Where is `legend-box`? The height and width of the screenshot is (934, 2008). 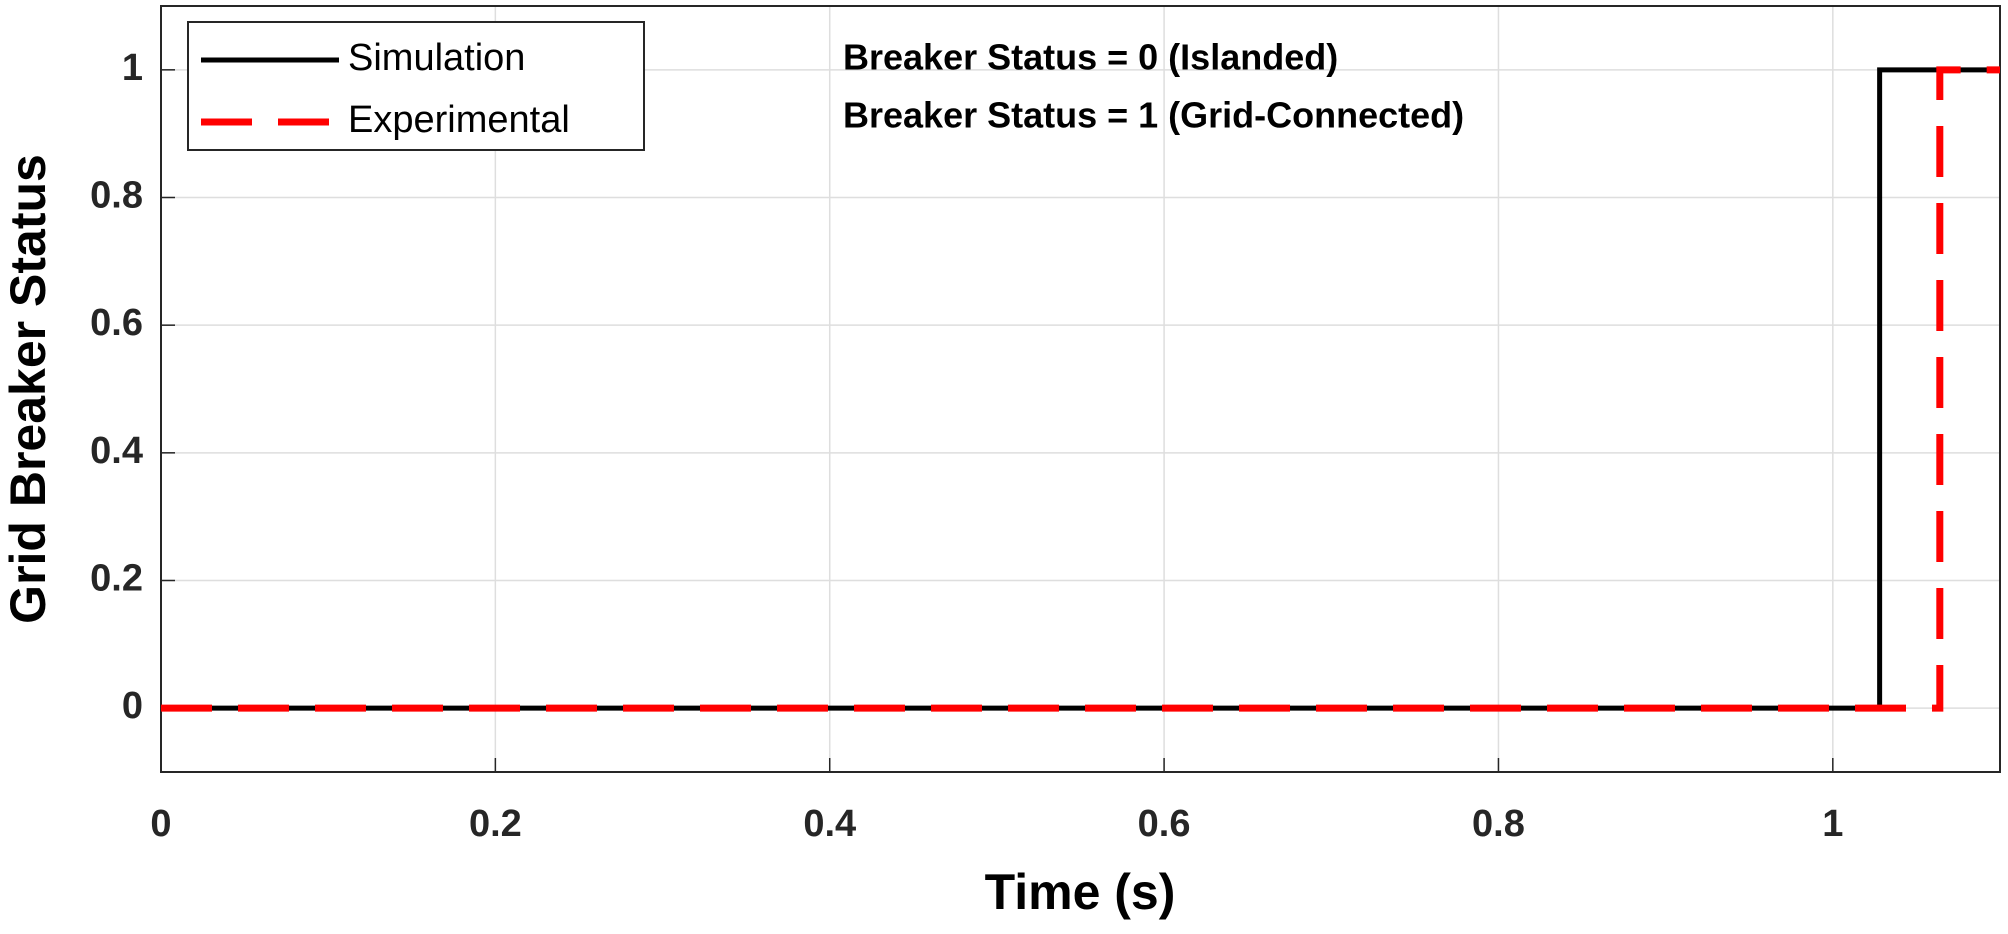
legend-box is located at coordinates (416, 86).